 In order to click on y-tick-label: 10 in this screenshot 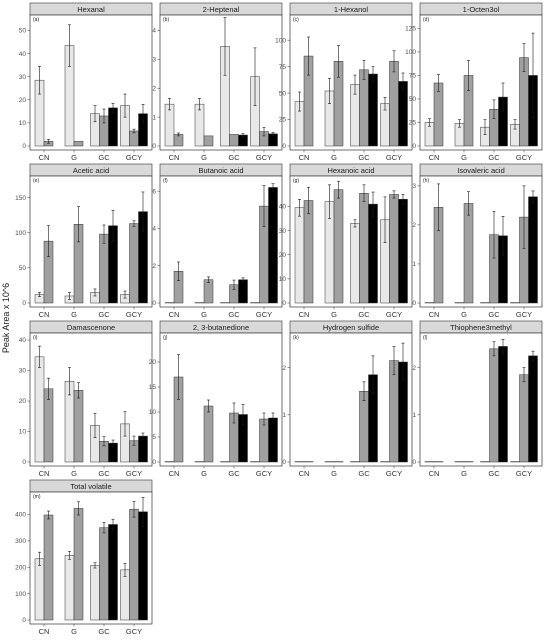, I will do `click(283, 279)`.